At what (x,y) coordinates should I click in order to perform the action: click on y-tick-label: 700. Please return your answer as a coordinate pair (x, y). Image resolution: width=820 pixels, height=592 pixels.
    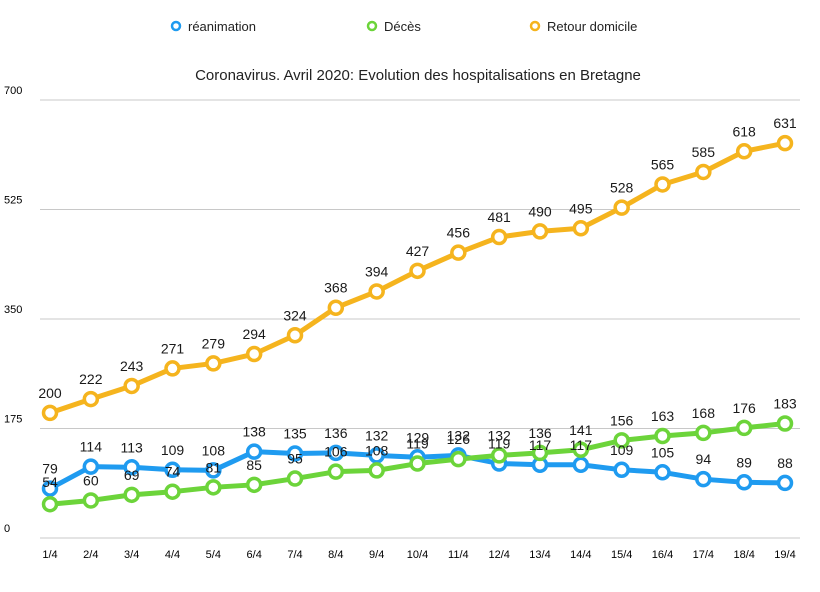
    Looking at the image, I should click on (13, 91).